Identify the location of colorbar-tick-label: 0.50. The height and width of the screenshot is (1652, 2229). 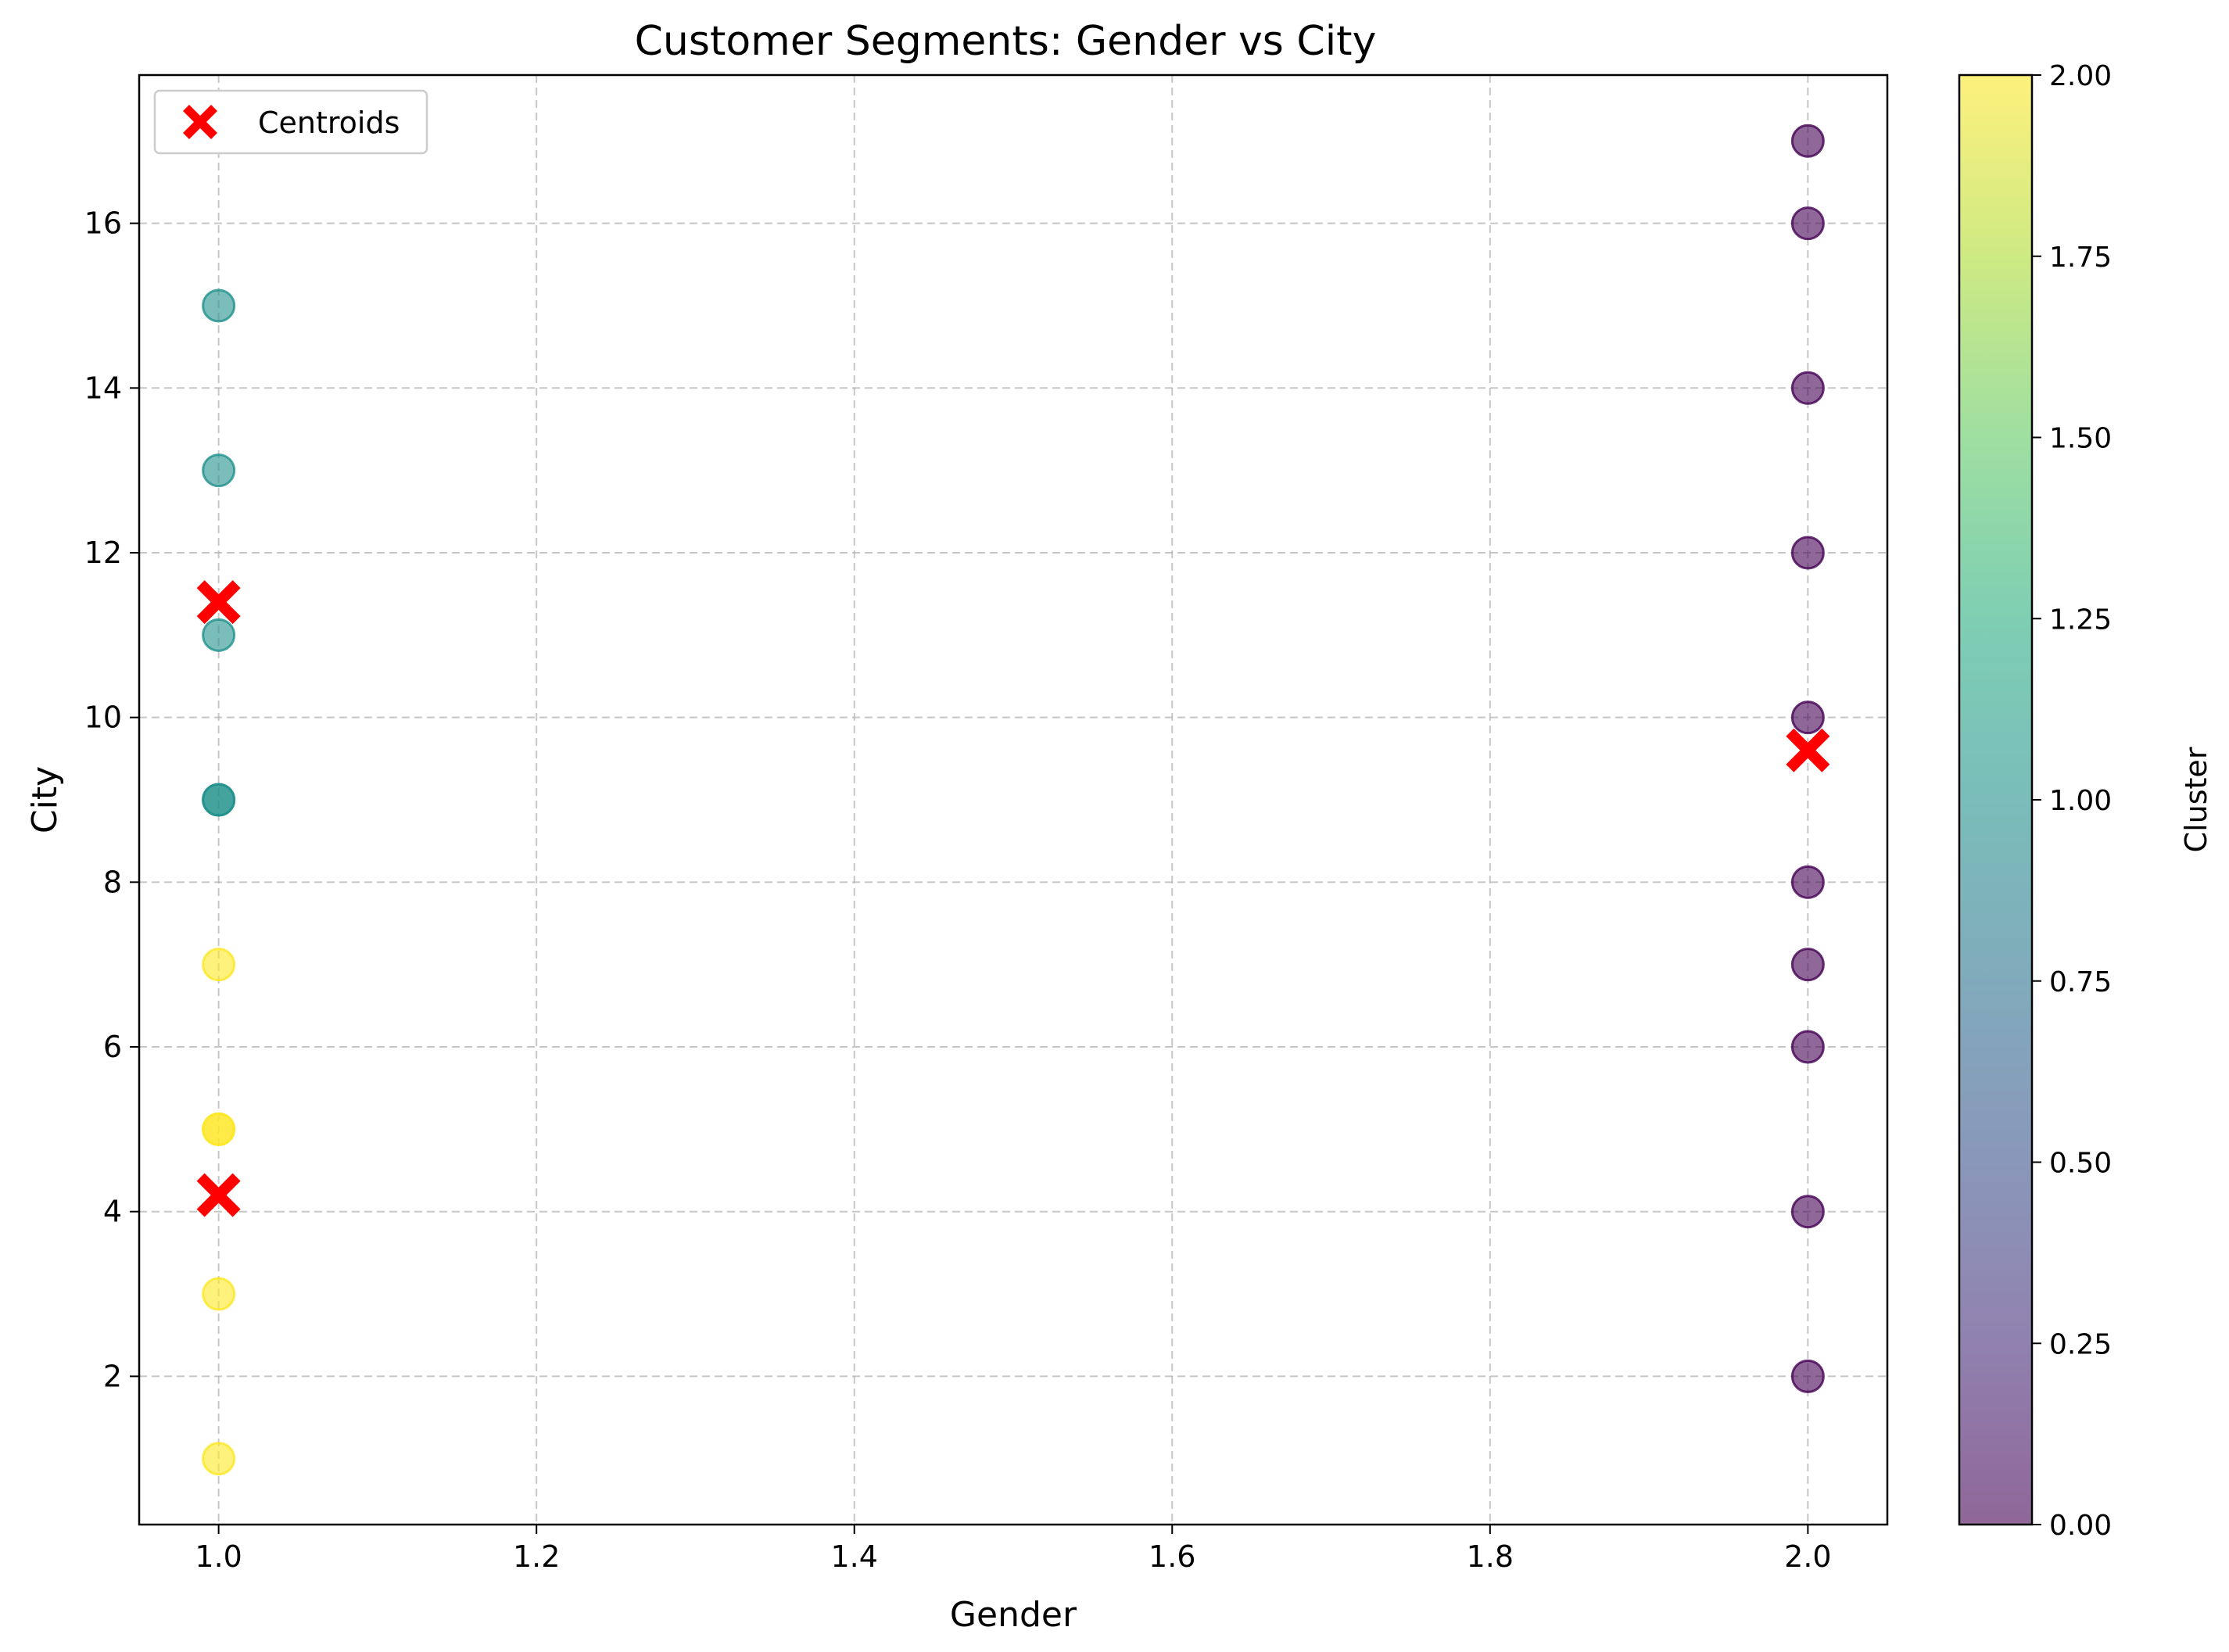
(2080, 1164).